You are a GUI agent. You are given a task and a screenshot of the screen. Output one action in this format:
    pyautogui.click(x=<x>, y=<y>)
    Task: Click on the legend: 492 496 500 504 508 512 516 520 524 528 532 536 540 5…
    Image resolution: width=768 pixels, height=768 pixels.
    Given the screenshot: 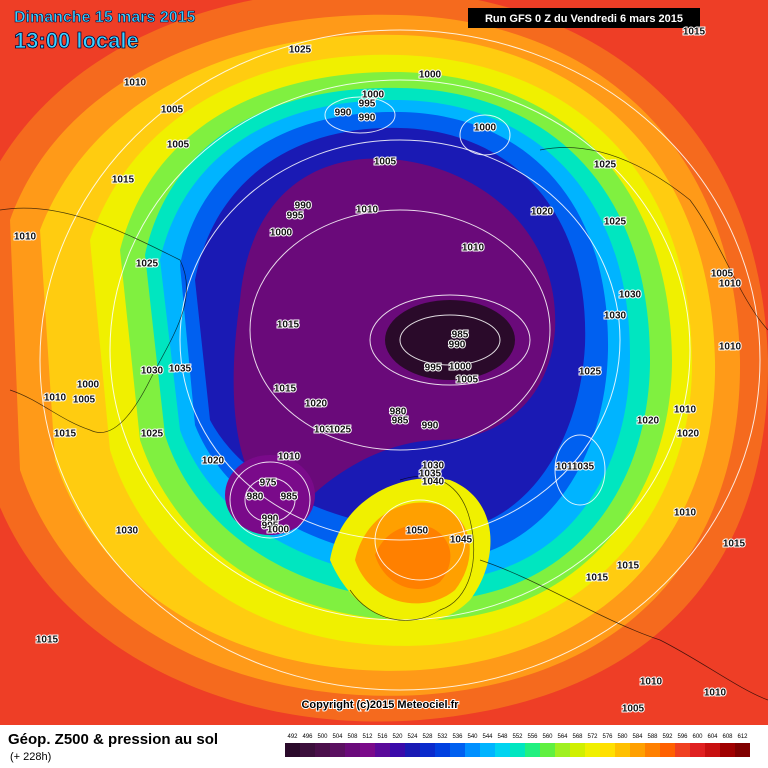 What is the action you would take?
    pyautogui.click(x=517, y=745)
    